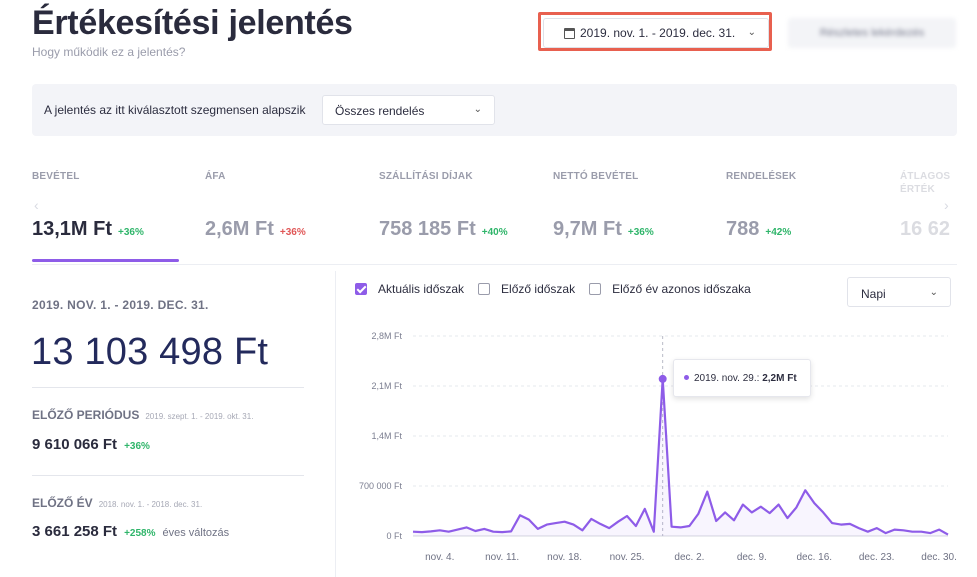  Describe the element at coordinates (105, 260) in the screenshot. I see `active-tab-indicator` at that location.